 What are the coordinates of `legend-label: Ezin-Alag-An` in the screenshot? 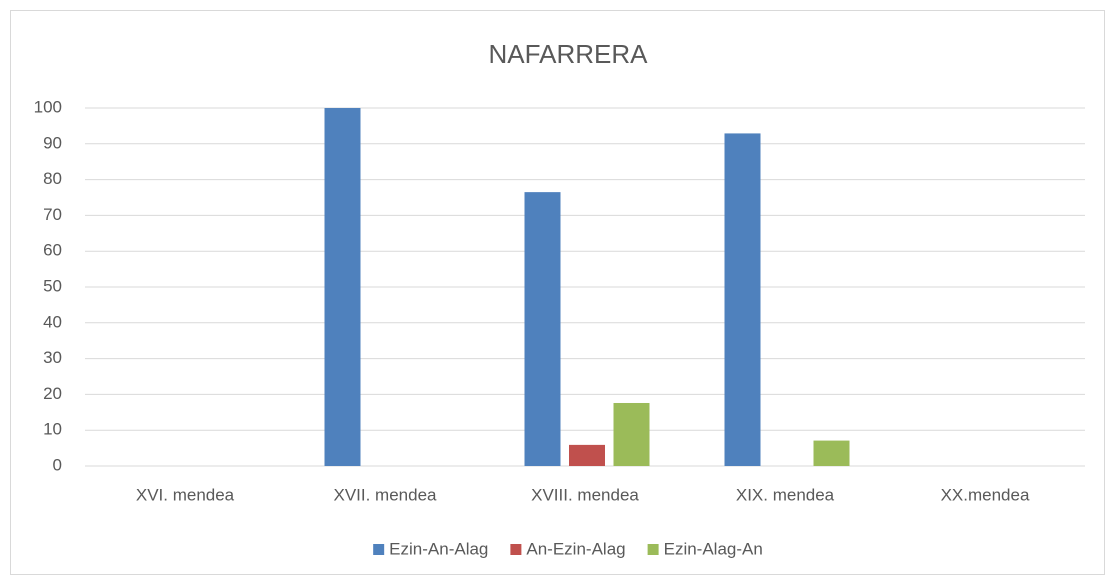 It's located at (713, 548).